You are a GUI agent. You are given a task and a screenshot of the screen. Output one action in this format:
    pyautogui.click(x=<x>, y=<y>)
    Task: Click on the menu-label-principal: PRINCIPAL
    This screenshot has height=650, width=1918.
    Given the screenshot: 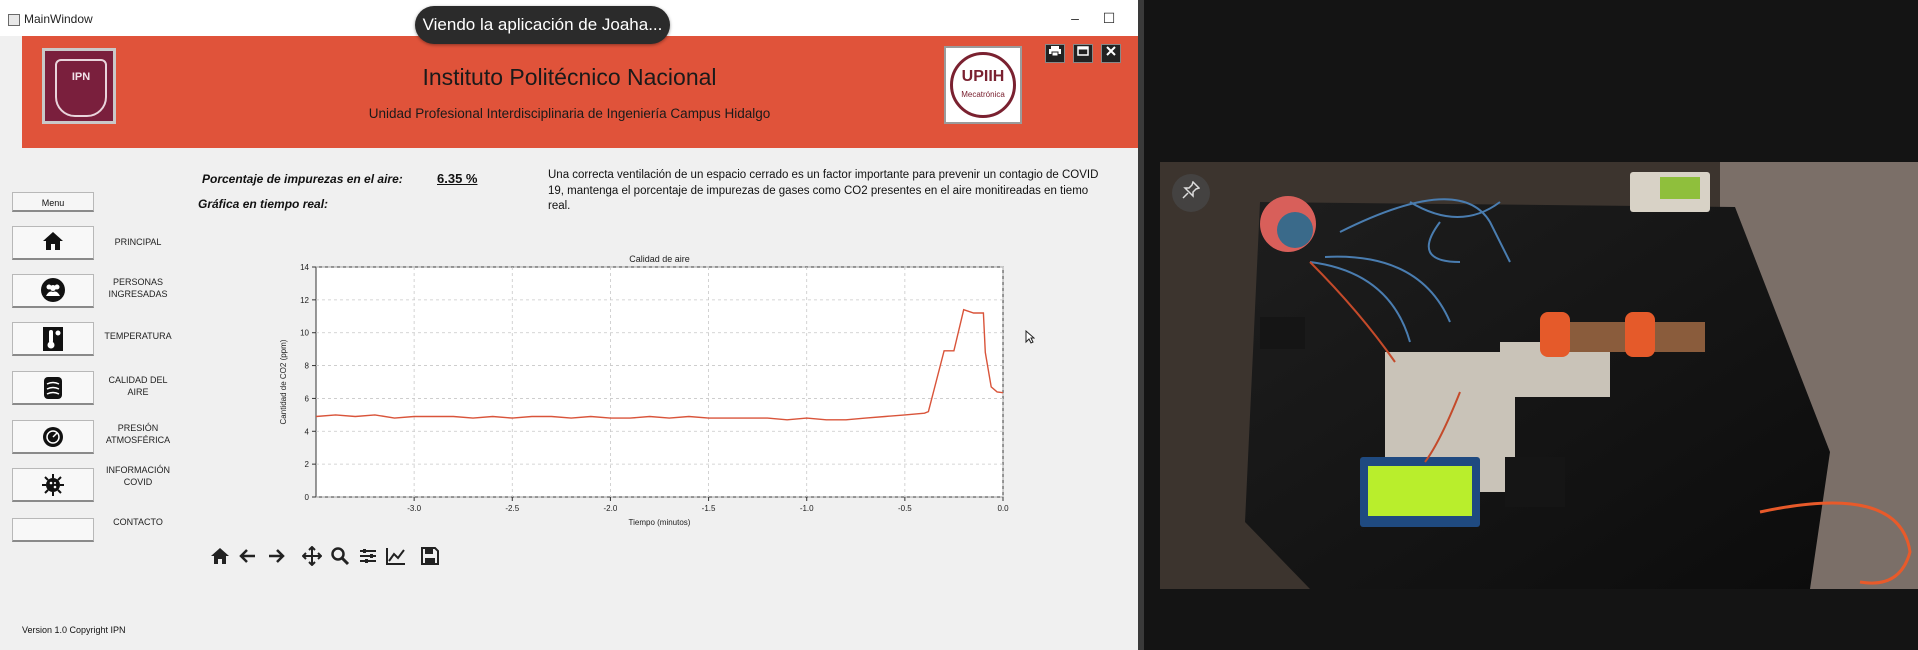 What is the action you would take?
    pyautogui.click(x=138, y=242)
    